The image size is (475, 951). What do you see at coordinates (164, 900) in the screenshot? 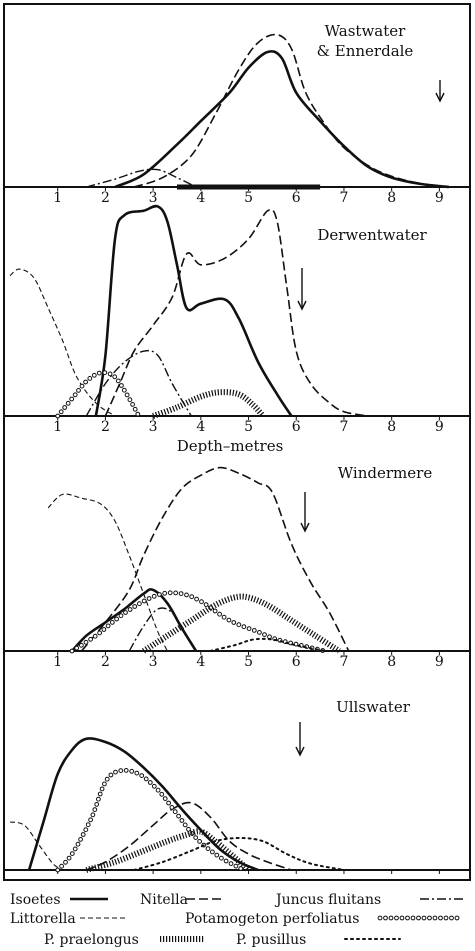
I see `legend-label-nitella: Nitella` at bounding box center [164, 900].